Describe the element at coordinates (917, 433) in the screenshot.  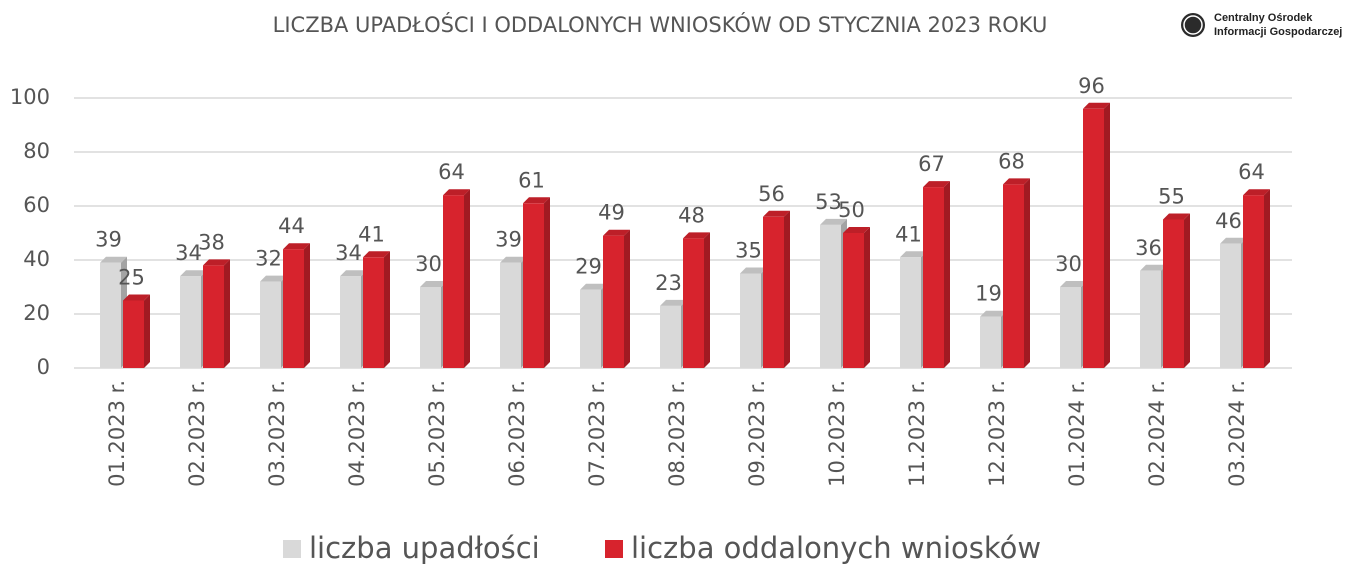
I see `x-tick-label: 11.2023 r.` at that location.